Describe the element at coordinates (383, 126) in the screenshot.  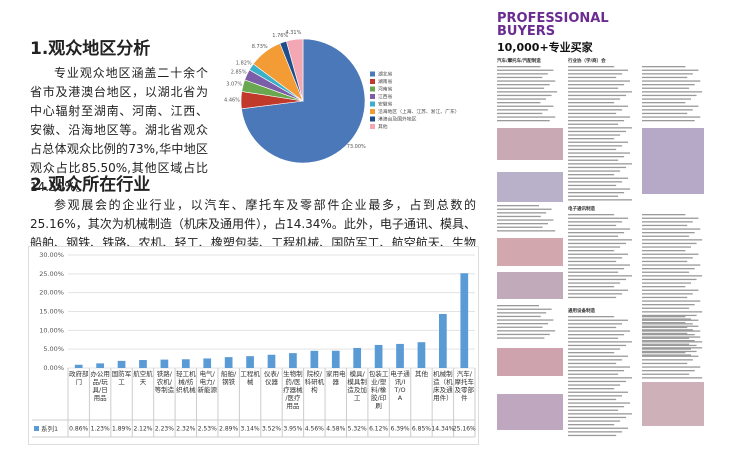
I see `legend-label: 其他` at that location.